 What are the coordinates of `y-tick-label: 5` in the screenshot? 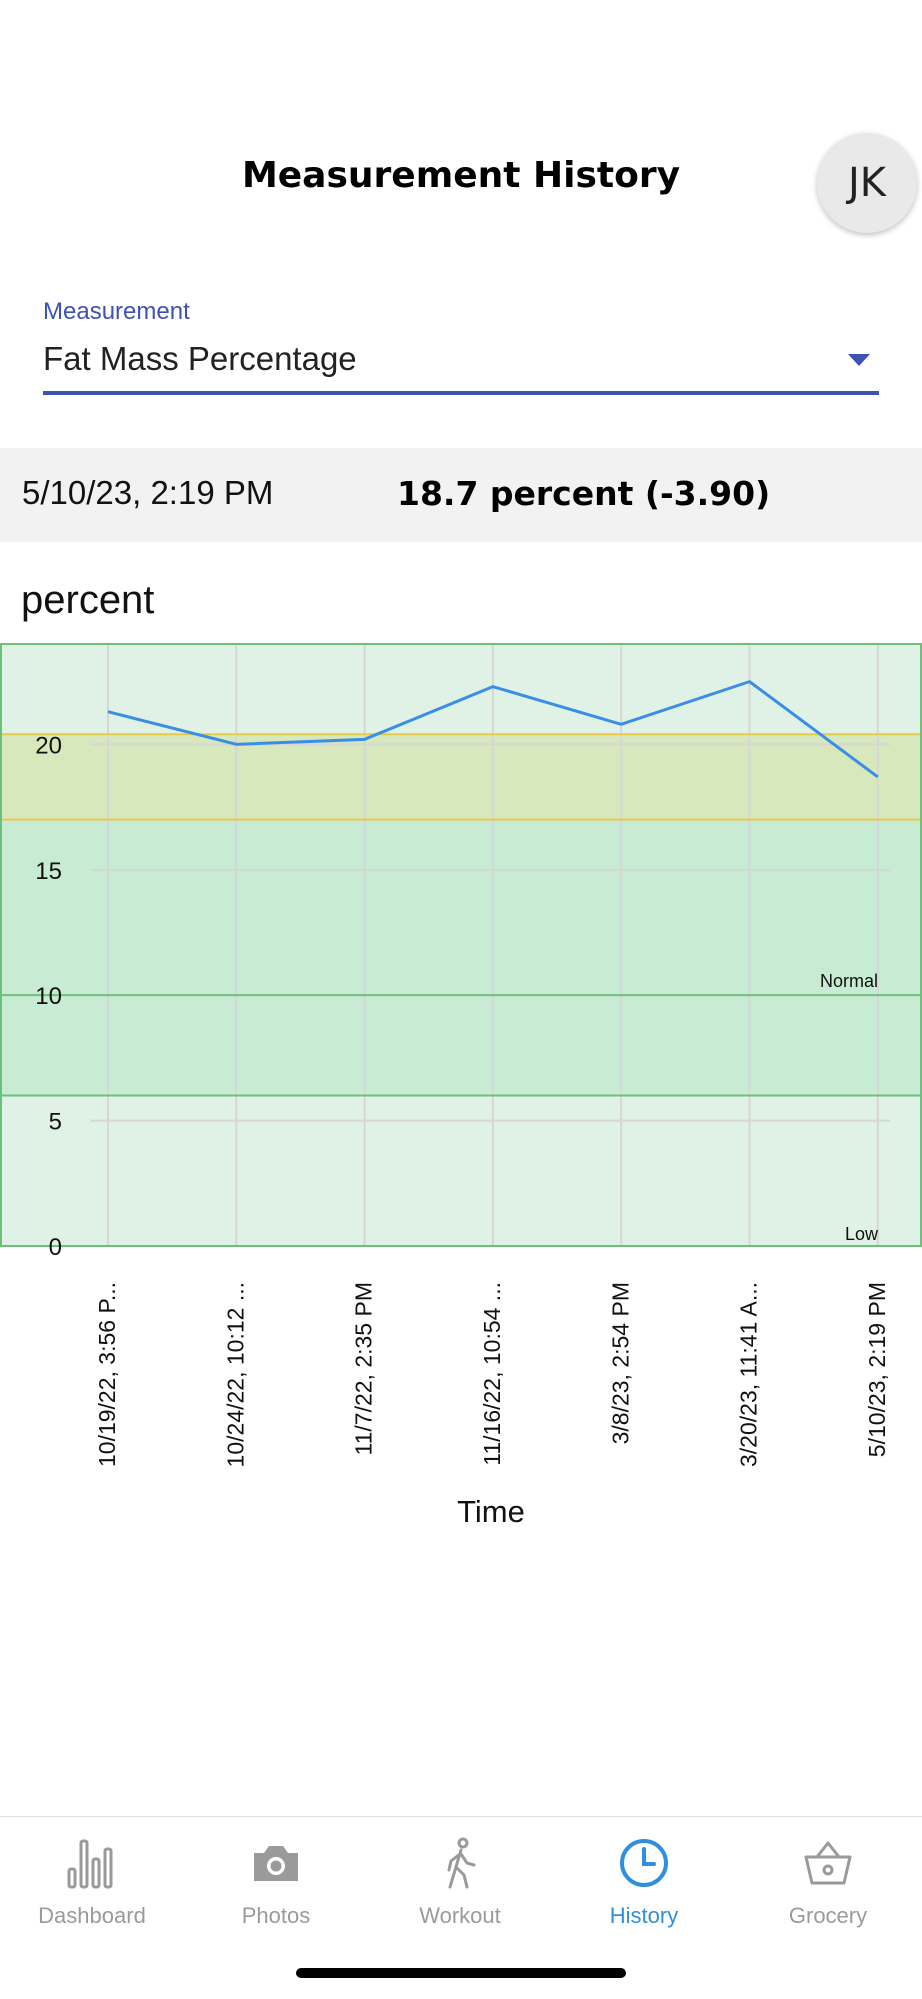 It's located at (55, 1122).